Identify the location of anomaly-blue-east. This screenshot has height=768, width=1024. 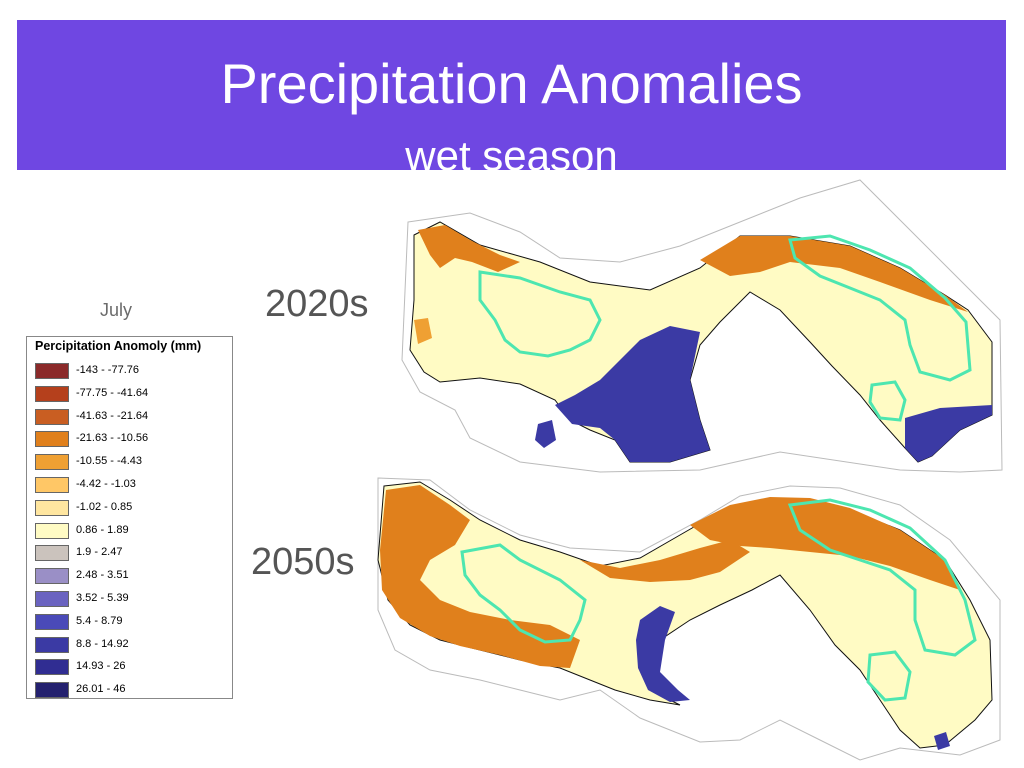
(948, 433).